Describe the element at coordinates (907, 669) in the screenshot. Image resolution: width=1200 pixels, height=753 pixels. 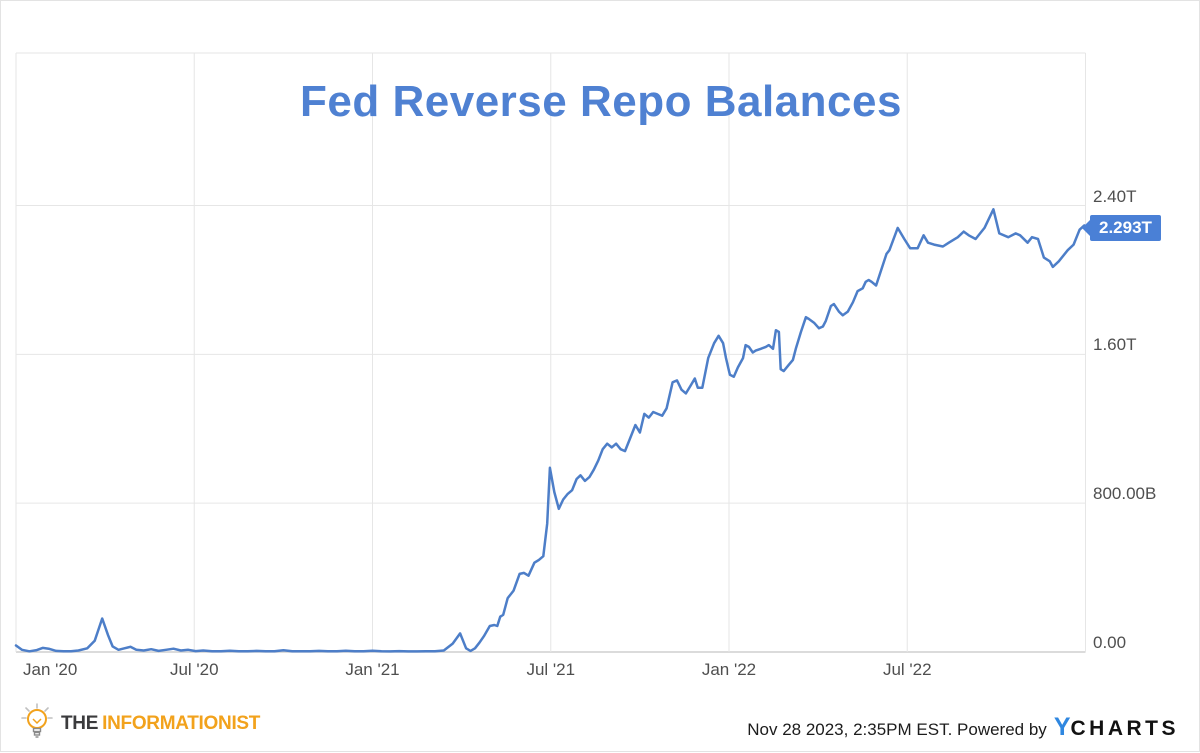
I see `x-tick-label: Jul '22` at that location.